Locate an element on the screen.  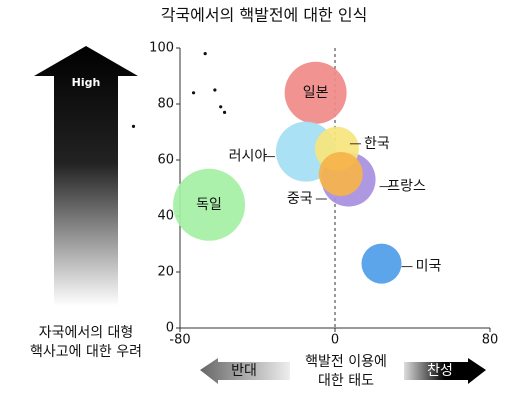
y-tick-label: 0 is located at coordinates (170, 328).